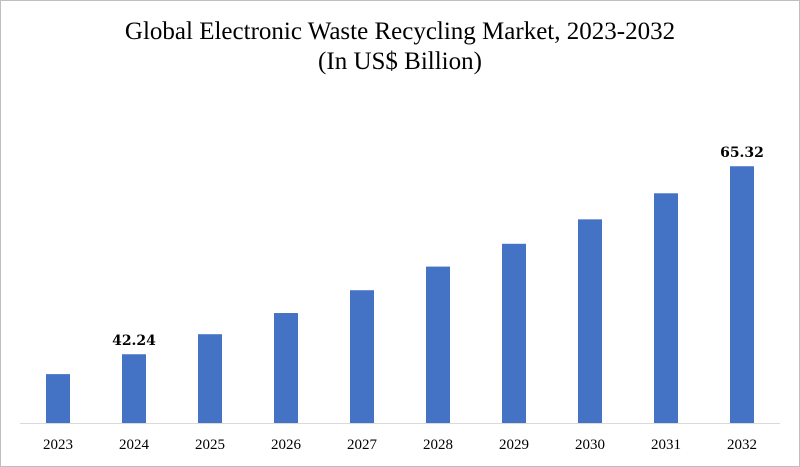  What do you see at coordinates (590, 445) in the screenshot?
I see `x-tick-label-2030: 2030` at bounding box center [590, 445].